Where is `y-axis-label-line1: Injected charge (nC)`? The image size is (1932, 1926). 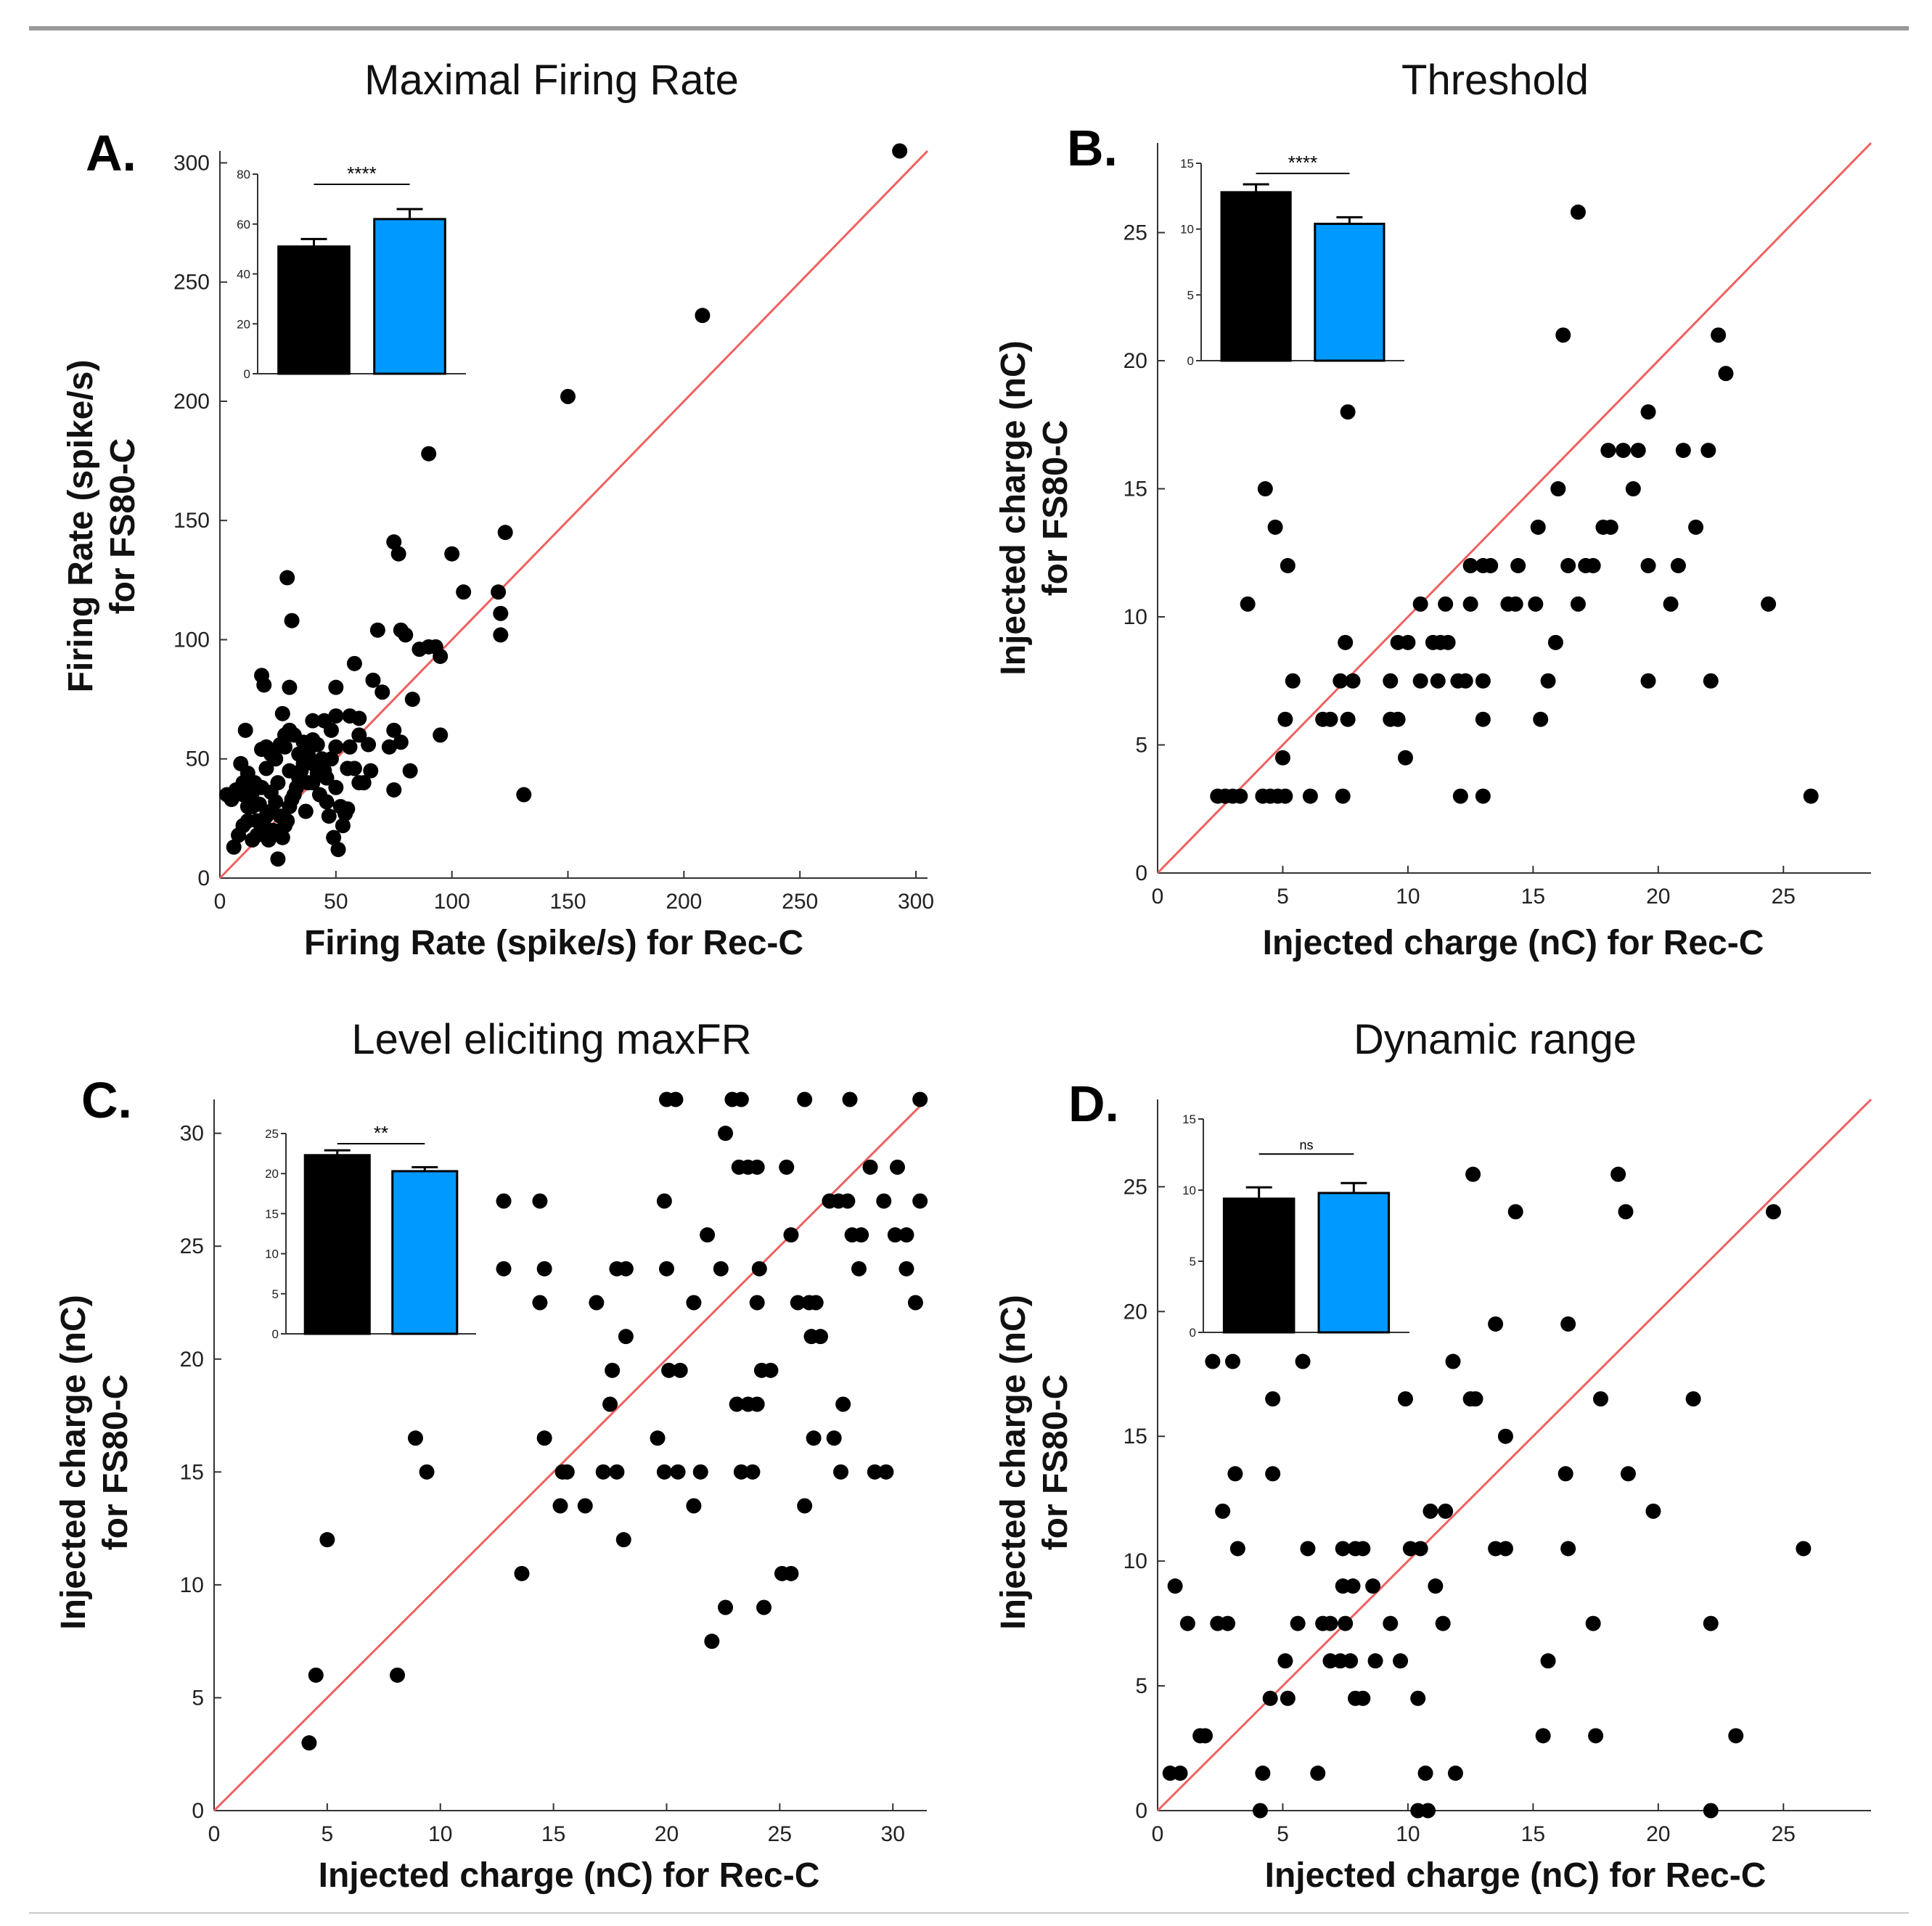
y-axis-label-line1: Injected charge (nC) is located at coordinates (73, 1462).